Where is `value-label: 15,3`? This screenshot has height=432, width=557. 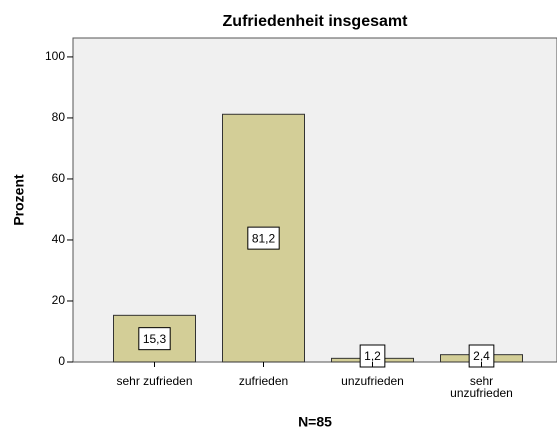
value-label: 15,3 is located at coordinates (155, 339).